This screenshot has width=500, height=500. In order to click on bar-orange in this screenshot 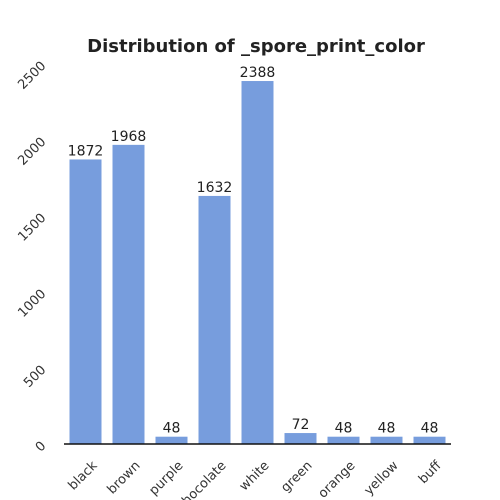, I will do `click(343, 440)`.